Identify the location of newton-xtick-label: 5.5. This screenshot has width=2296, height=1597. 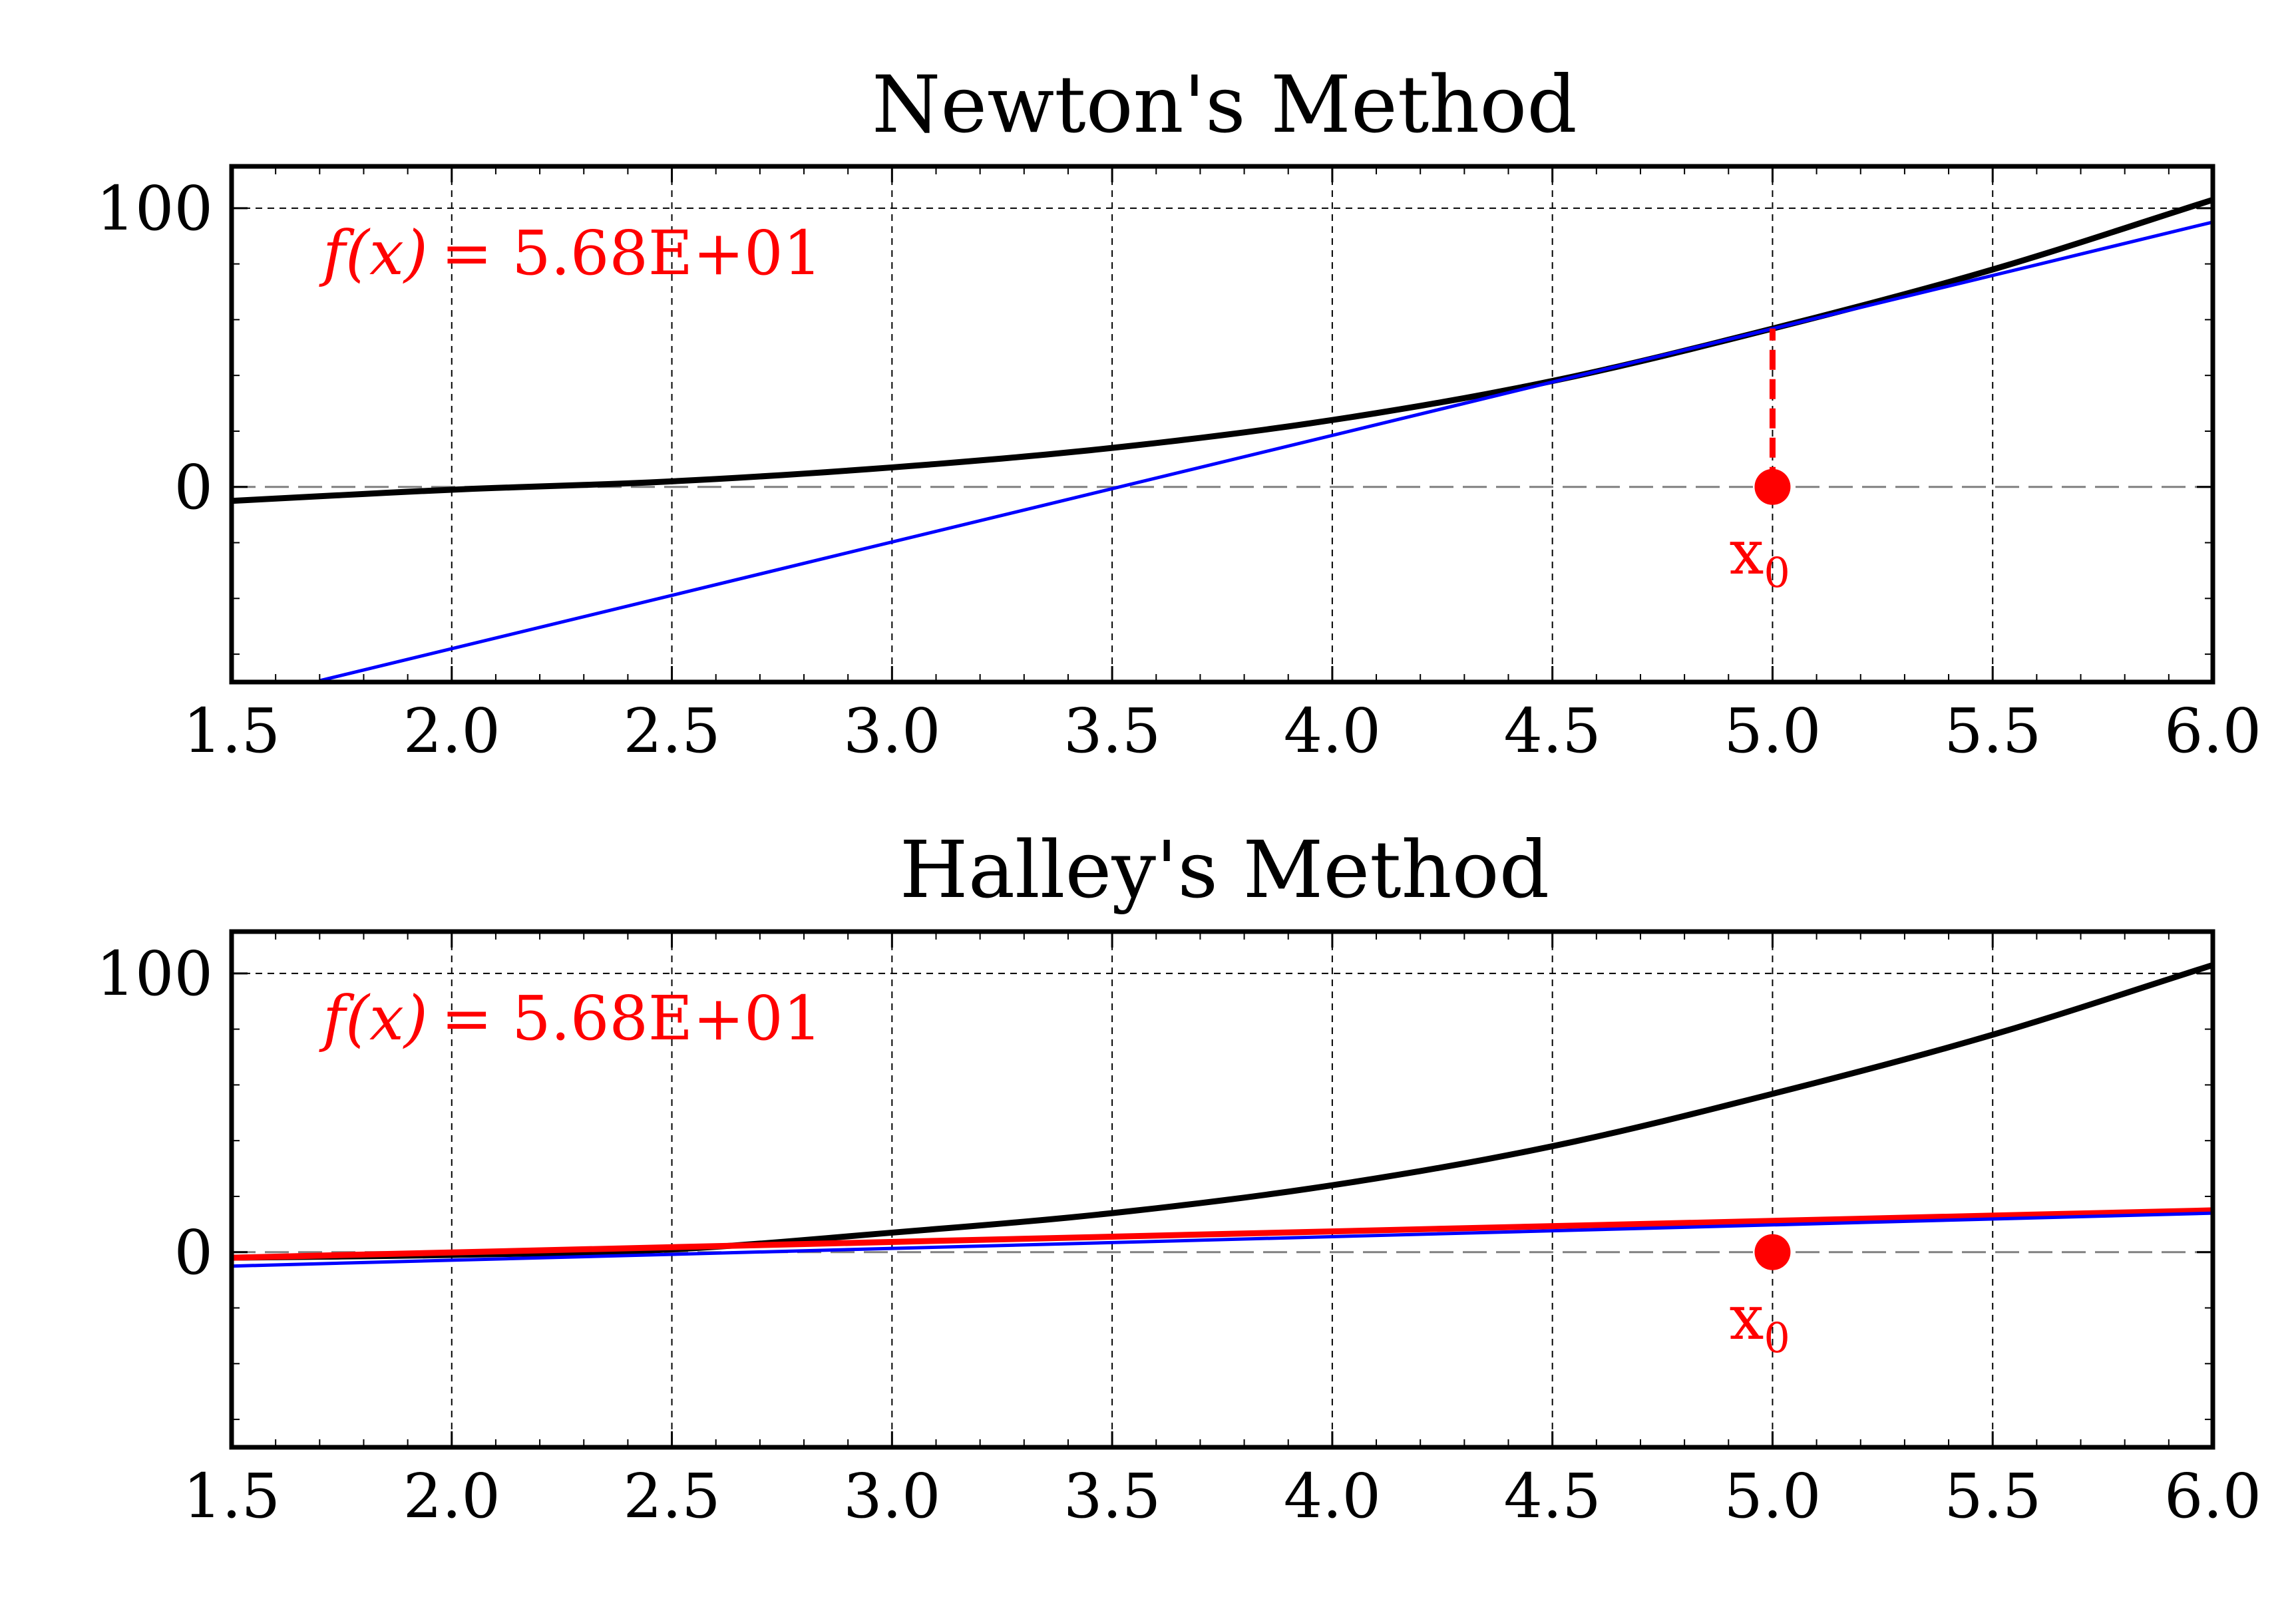
(1993, 731).